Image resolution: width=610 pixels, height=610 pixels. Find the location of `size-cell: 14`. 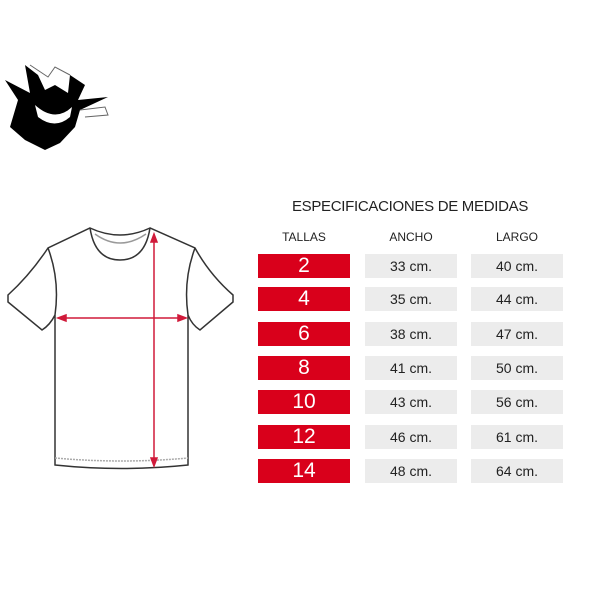

size-cell: 14 is located at coordinates (304, 471).